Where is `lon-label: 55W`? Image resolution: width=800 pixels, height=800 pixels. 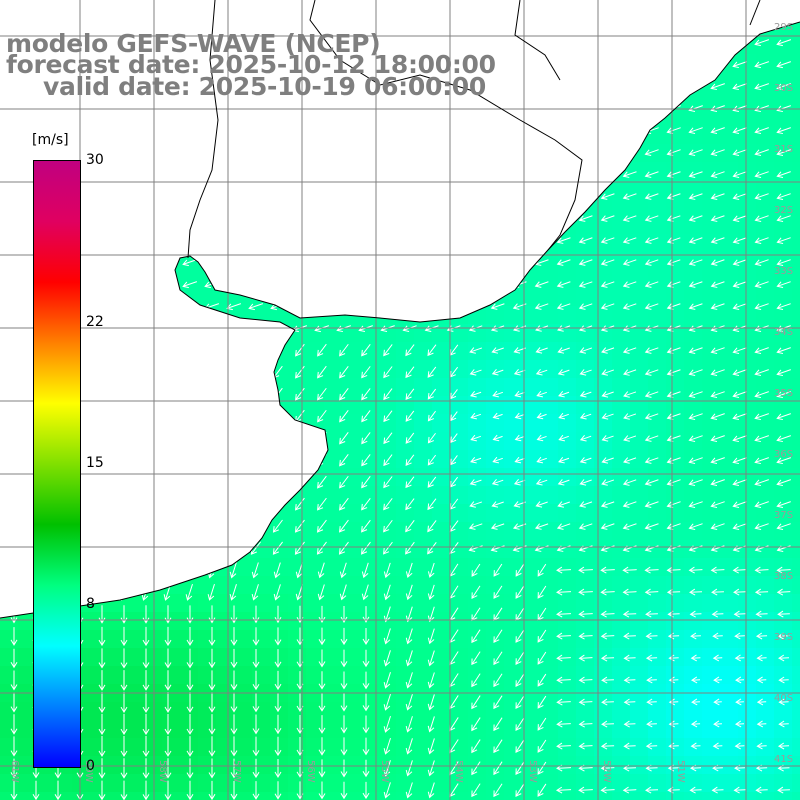 lon-label: 55W is located at coordinates (384, 771).